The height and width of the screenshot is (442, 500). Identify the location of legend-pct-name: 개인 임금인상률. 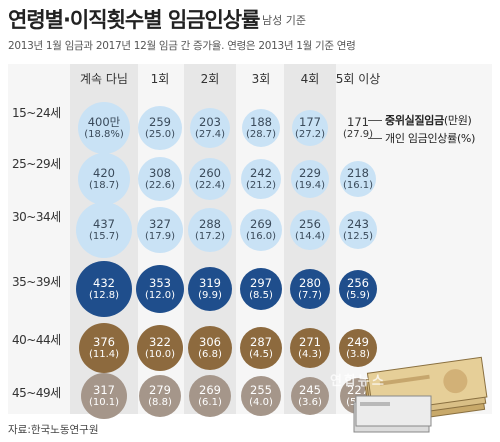
(421, 138).